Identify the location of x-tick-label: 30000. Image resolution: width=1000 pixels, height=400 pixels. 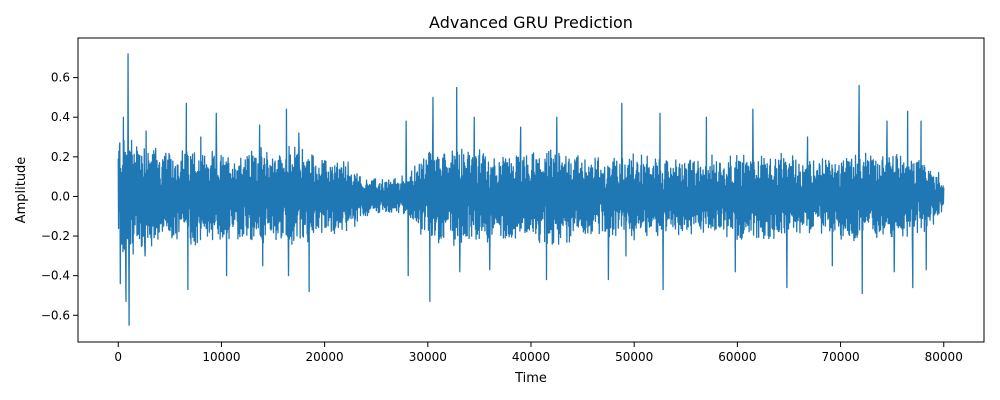
(428, 357).